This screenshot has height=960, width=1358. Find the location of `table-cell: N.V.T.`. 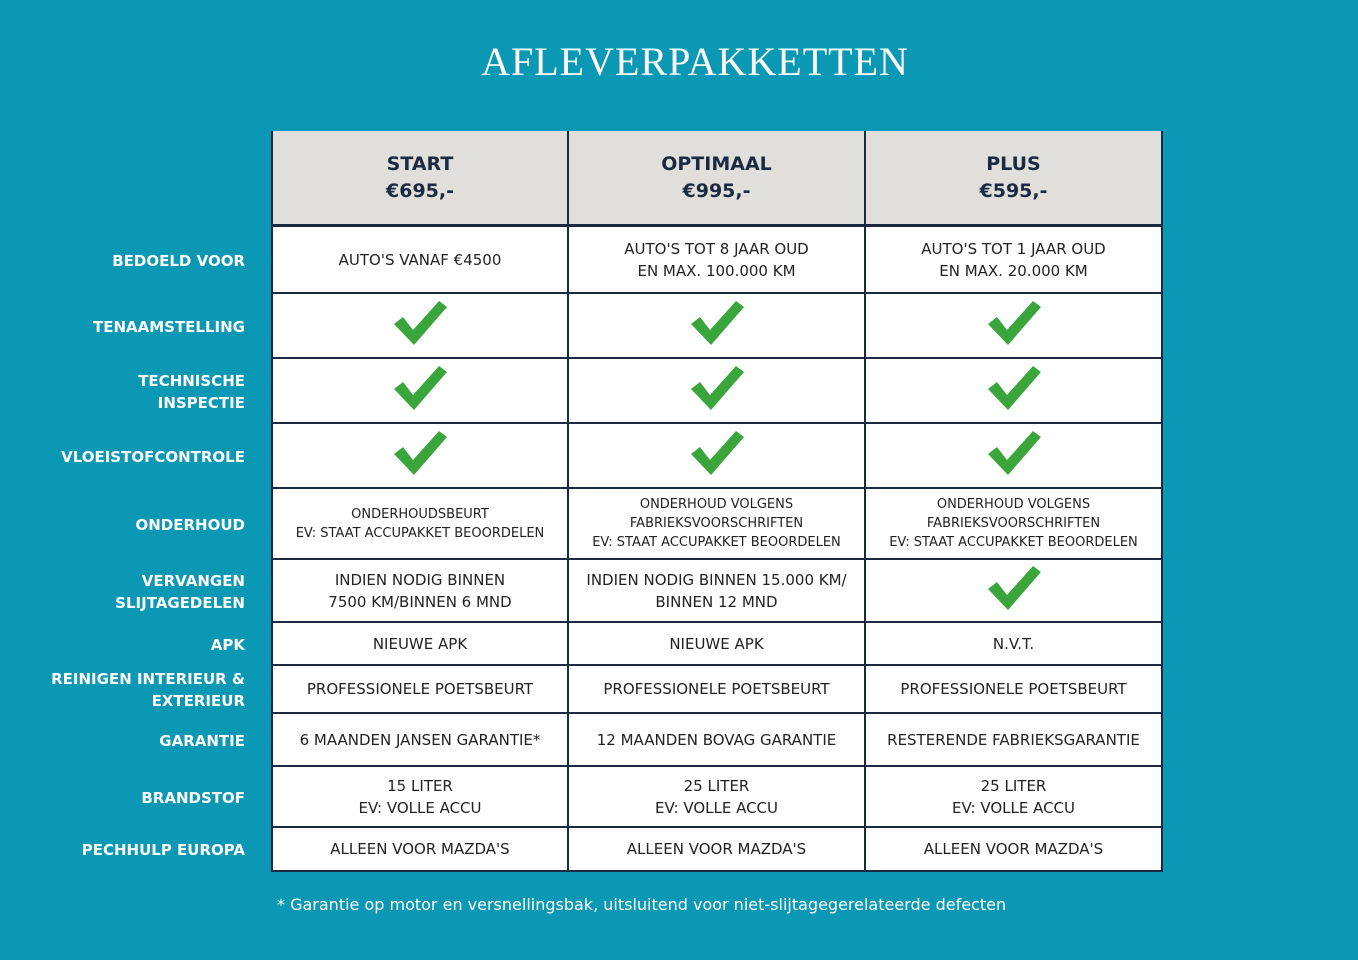

table-cell: N.V.T. is located at coordinates (1014, 644).